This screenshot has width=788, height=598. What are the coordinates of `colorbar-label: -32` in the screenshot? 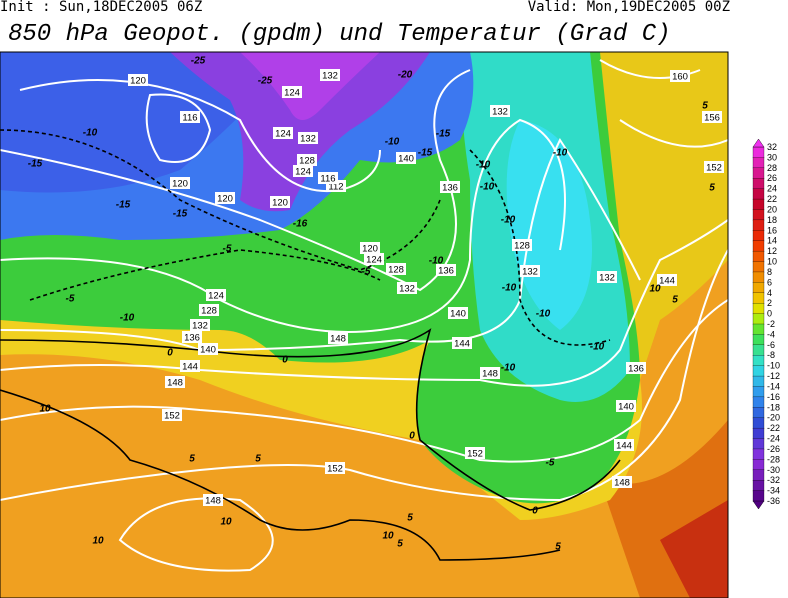 It's located at (773, 480).